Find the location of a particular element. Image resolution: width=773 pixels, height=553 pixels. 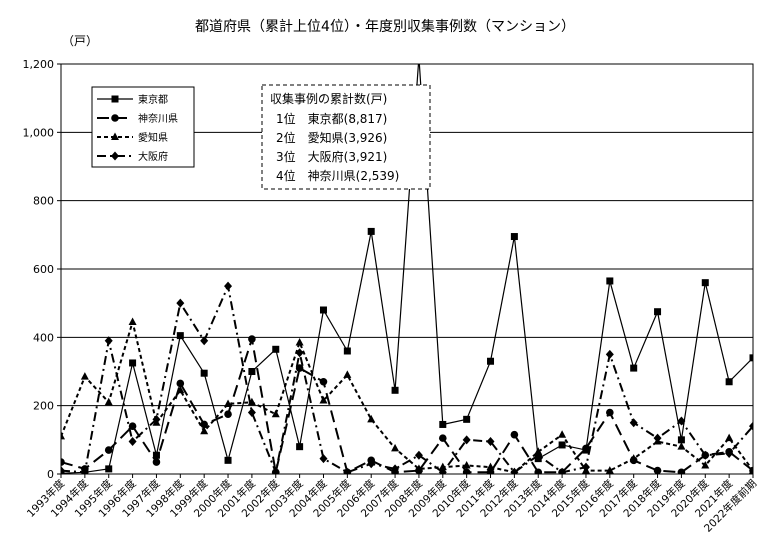

annotation-row: 2位 愛知県(3,926) is located at coordinates (331, 137).